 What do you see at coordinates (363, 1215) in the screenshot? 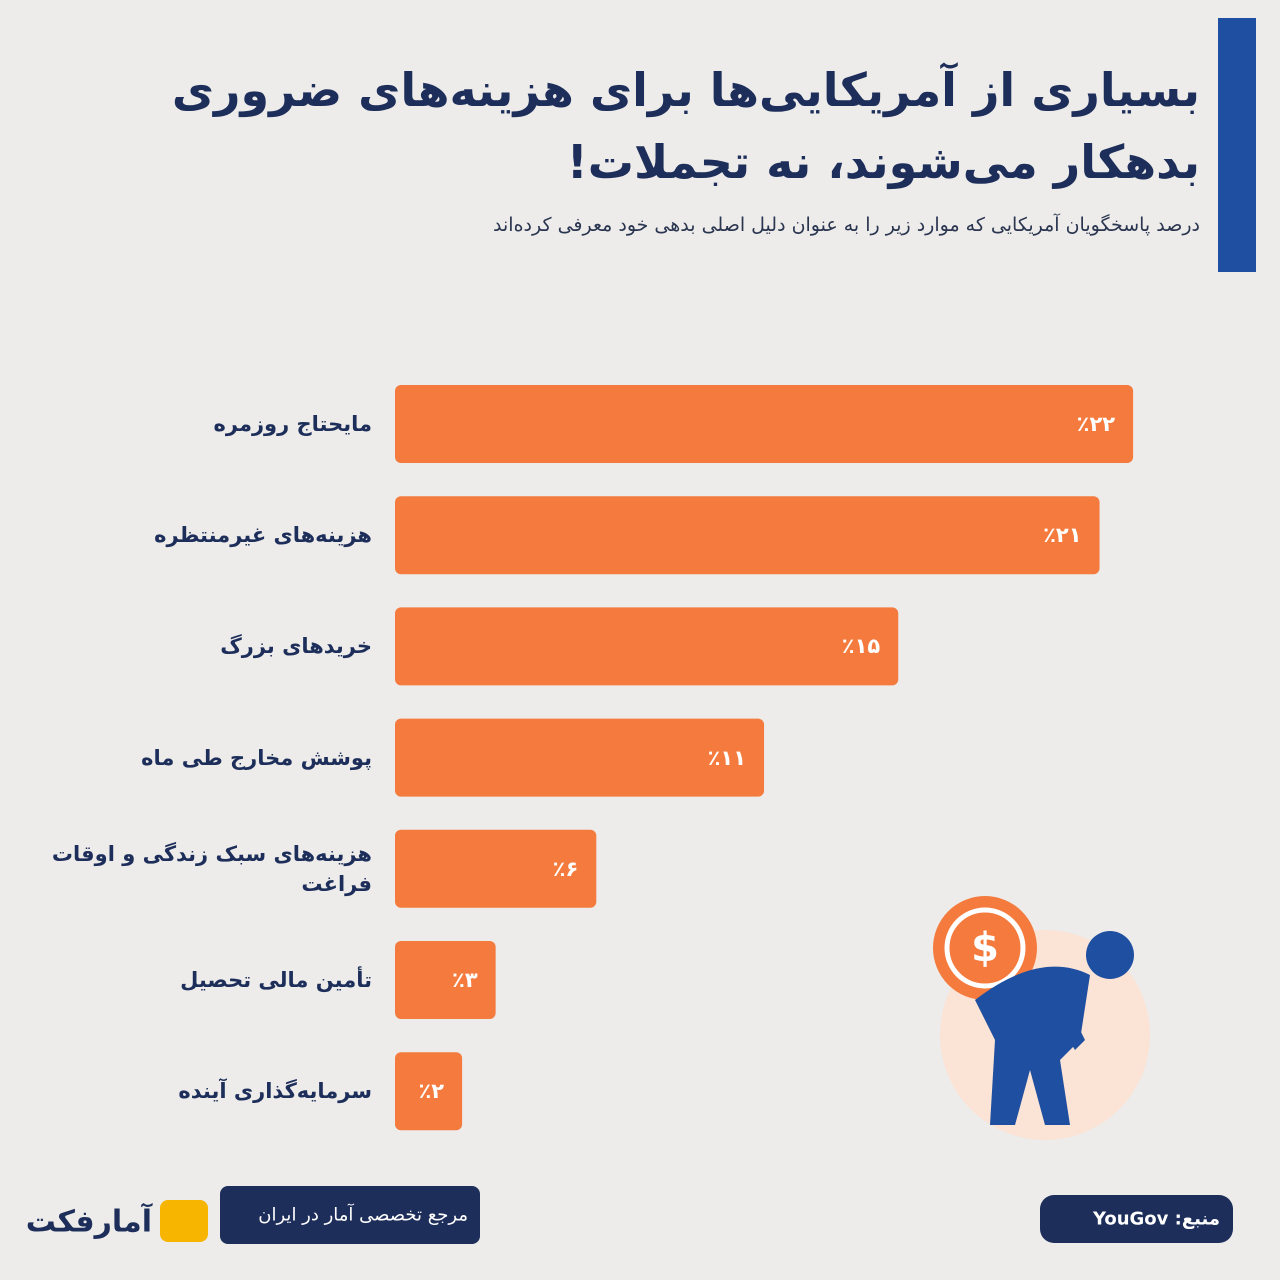
I see `tagline: مرجع تخصصی آمار در ایران` at bounding box center [363, 1215].